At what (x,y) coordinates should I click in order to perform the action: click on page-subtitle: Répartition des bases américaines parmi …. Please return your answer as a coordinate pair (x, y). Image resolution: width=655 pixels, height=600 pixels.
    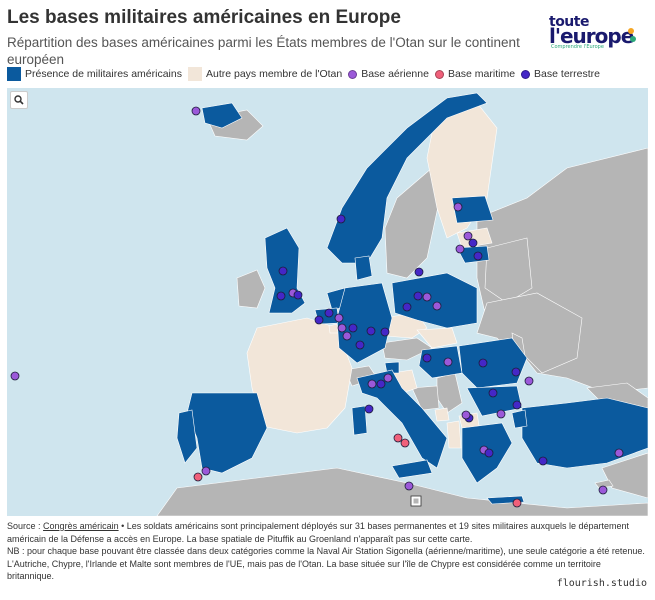
    Looking at the image, I should click on (263, 51).